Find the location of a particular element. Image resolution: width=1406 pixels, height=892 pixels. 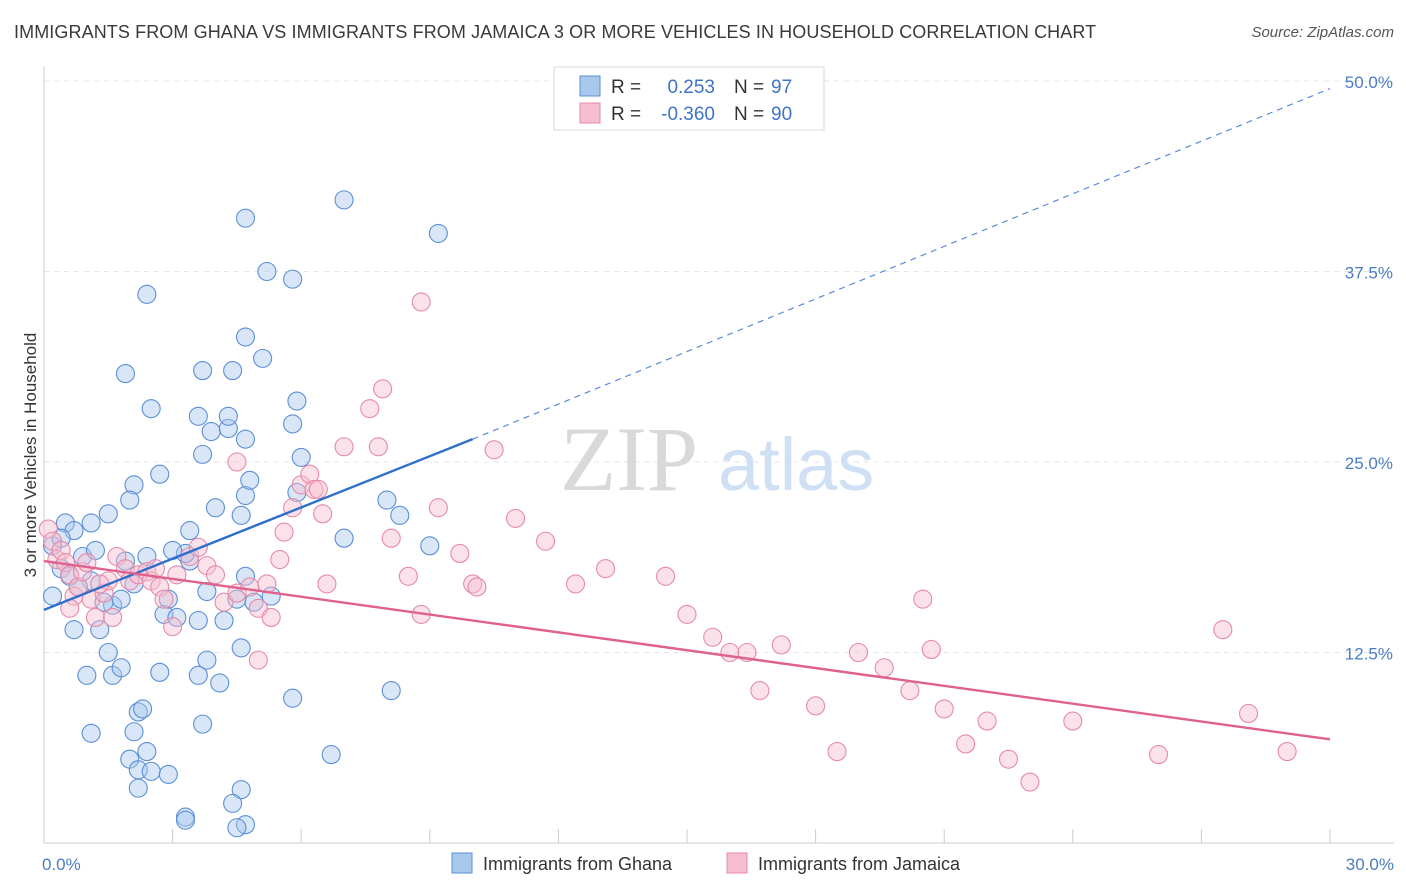

bottom-legend-swatch-ghana is located at coordinates (462, 863).